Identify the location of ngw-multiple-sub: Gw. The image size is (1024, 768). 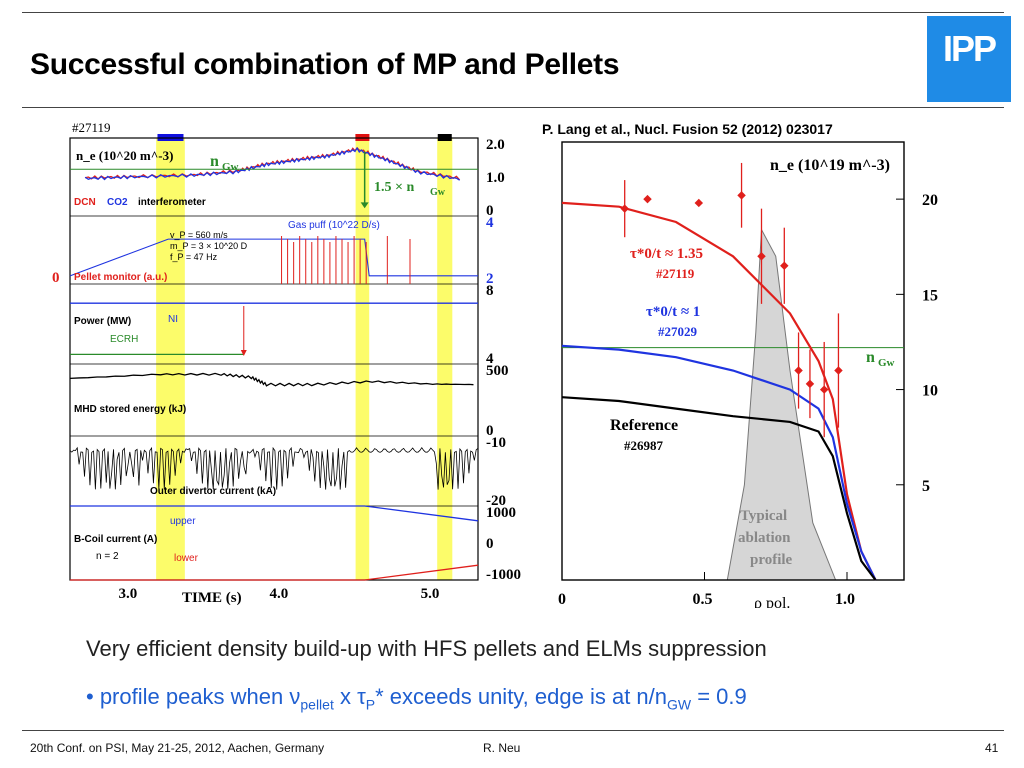
(438, 192).